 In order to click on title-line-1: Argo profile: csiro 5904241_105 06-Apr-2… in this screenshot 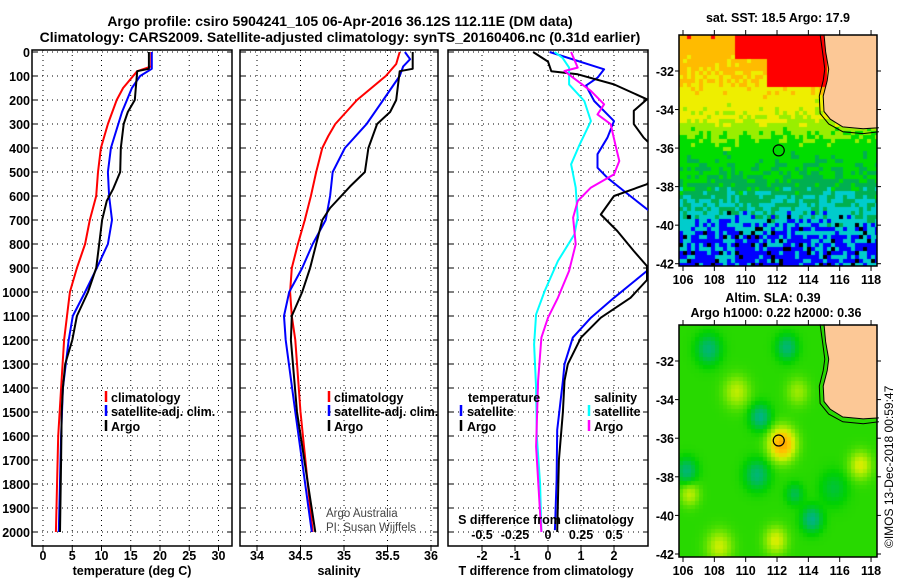, I will do `click(339, 21)`.